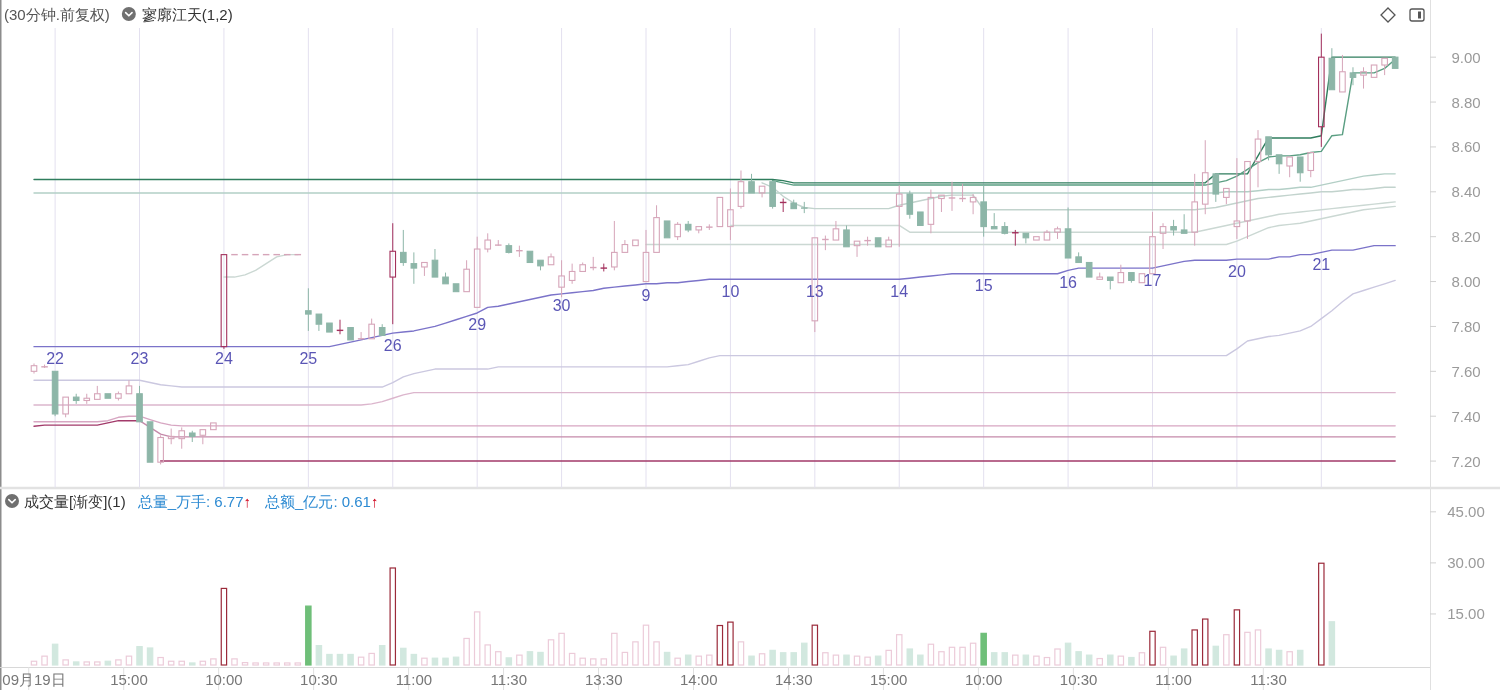  What do you see at coordinates (646, 296) in the screenshot?
I see `x-tick-label: 9` at bounding box center [646, 296].